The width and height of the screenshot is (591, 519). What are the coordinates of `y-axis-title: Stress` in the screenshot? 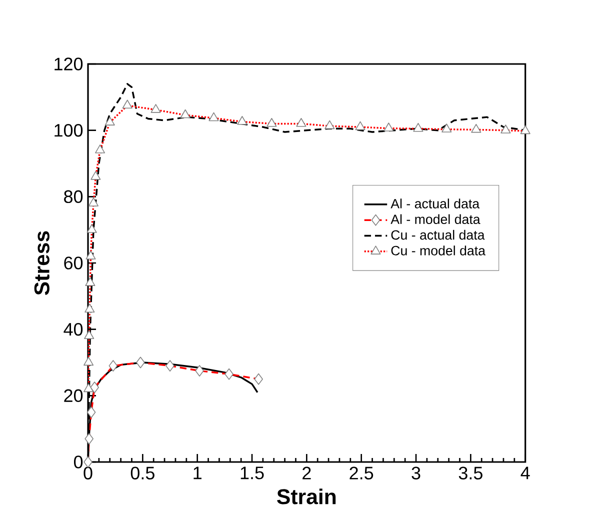 It's located at (42, 263).